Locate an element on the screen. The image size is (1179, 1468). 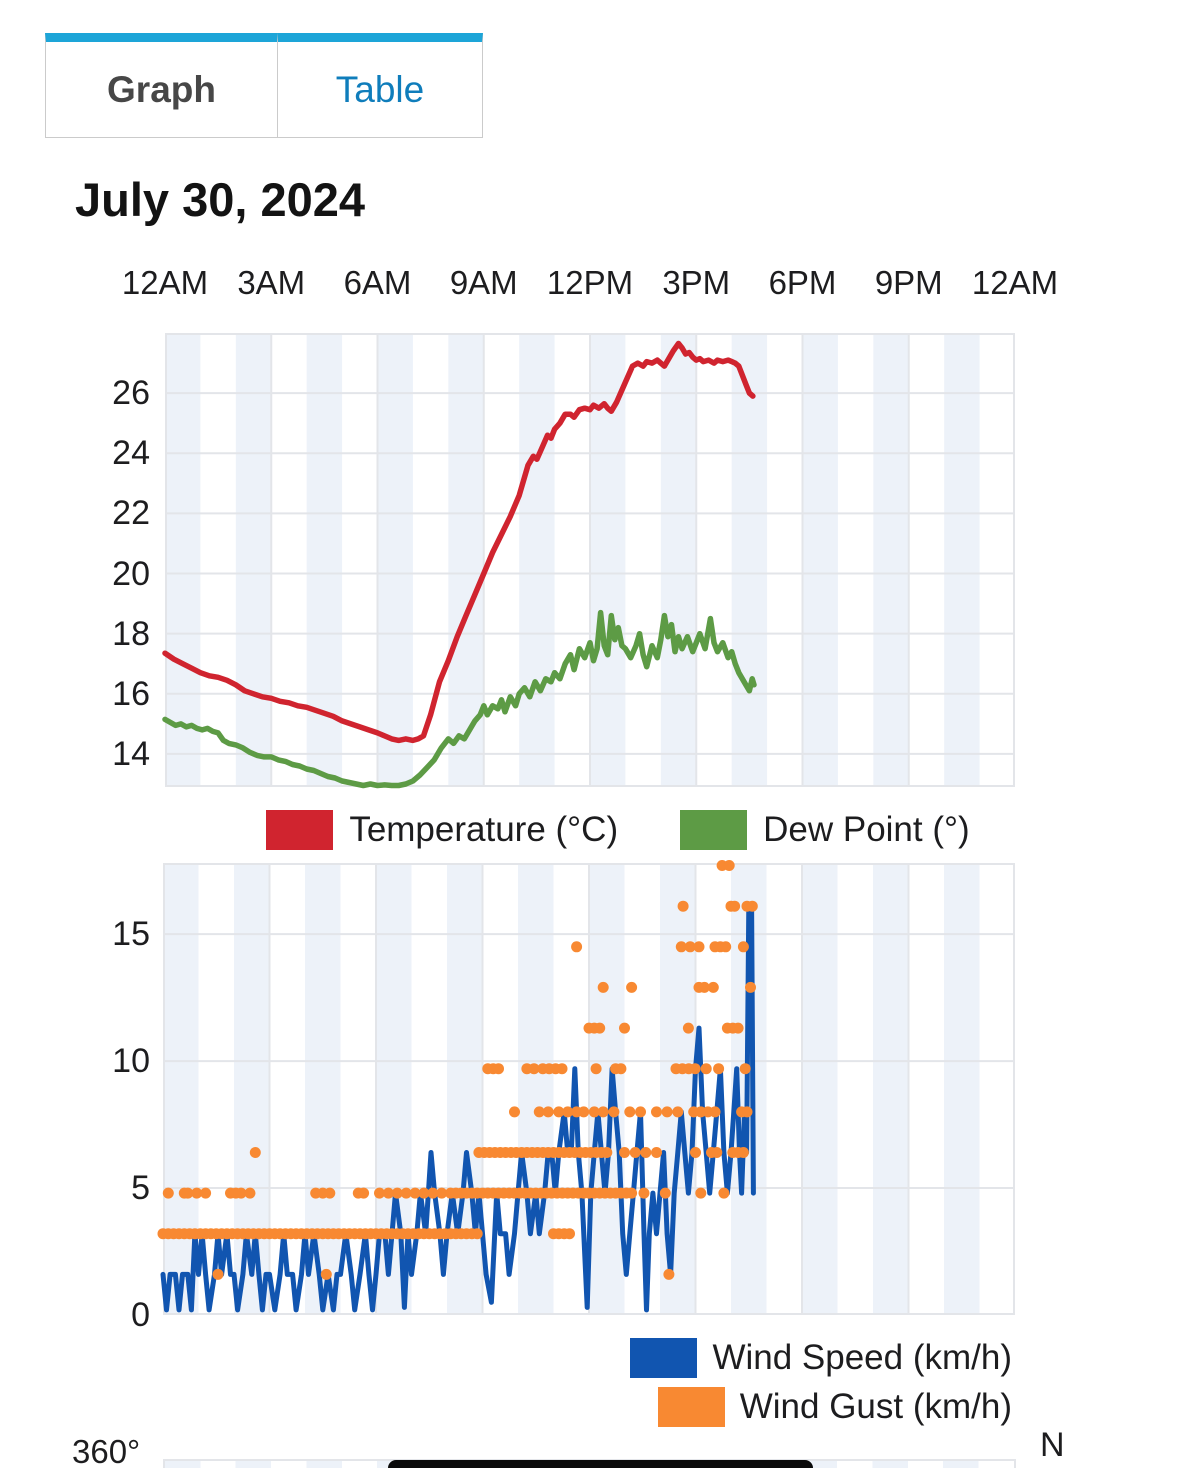
y-tick-label: 26 is located at coordinates (131, 393).